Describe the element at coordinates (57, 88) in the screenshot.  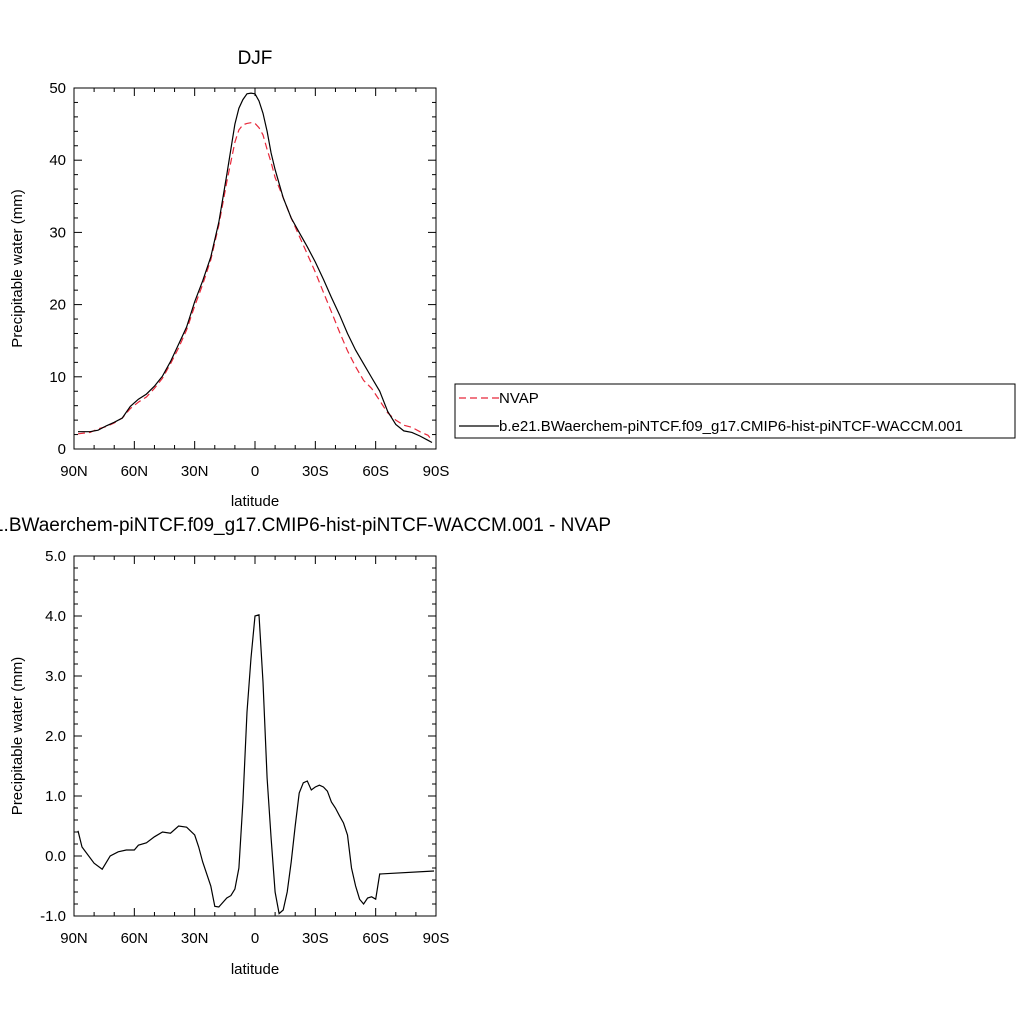
I see `y-tick-label: 50` at that location.